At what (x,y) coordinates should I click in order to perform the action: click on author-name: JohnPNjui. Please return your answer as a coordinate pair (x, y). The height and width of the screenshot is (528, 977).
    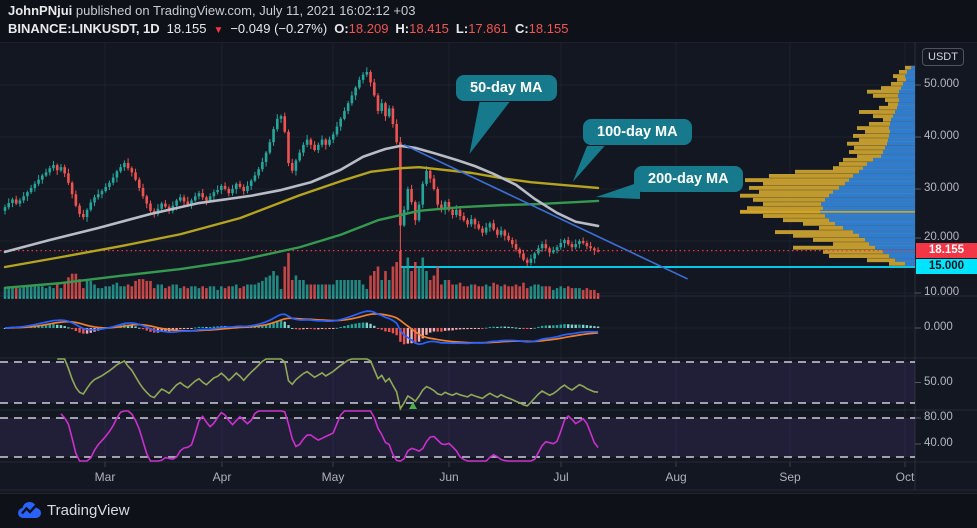
    Looking at the image, I should click on (40, 10).